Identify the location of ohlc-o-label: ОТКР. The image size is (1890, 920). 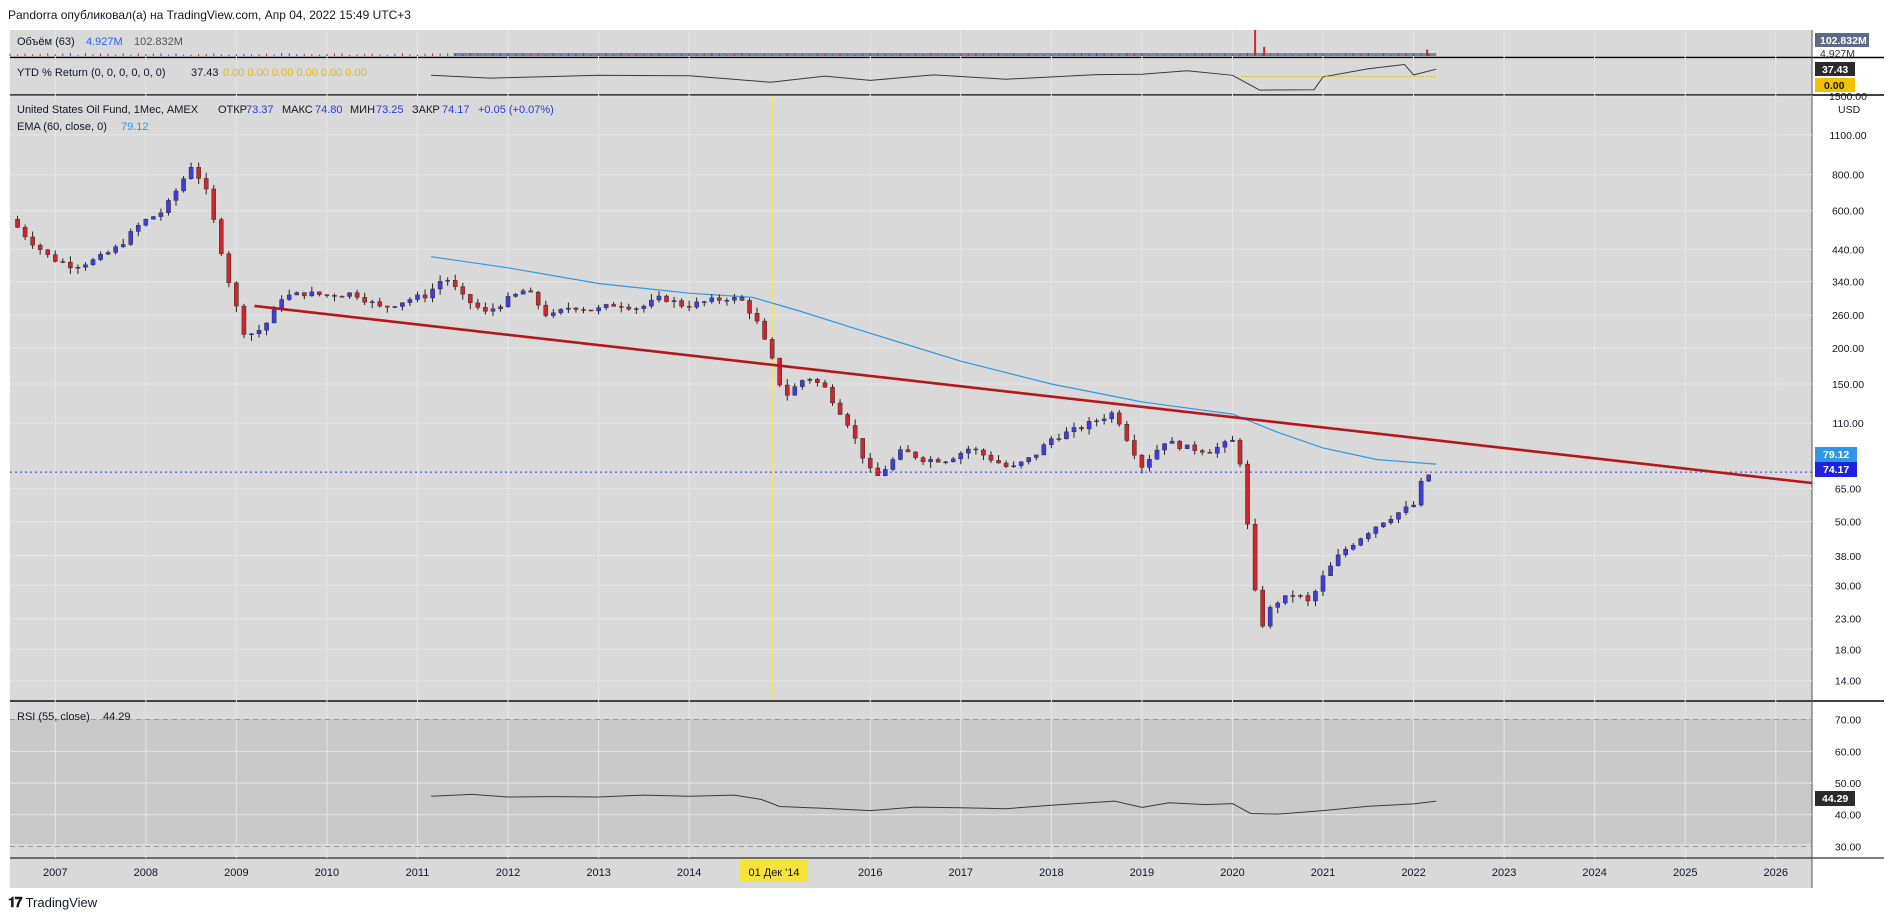
(232, 110).